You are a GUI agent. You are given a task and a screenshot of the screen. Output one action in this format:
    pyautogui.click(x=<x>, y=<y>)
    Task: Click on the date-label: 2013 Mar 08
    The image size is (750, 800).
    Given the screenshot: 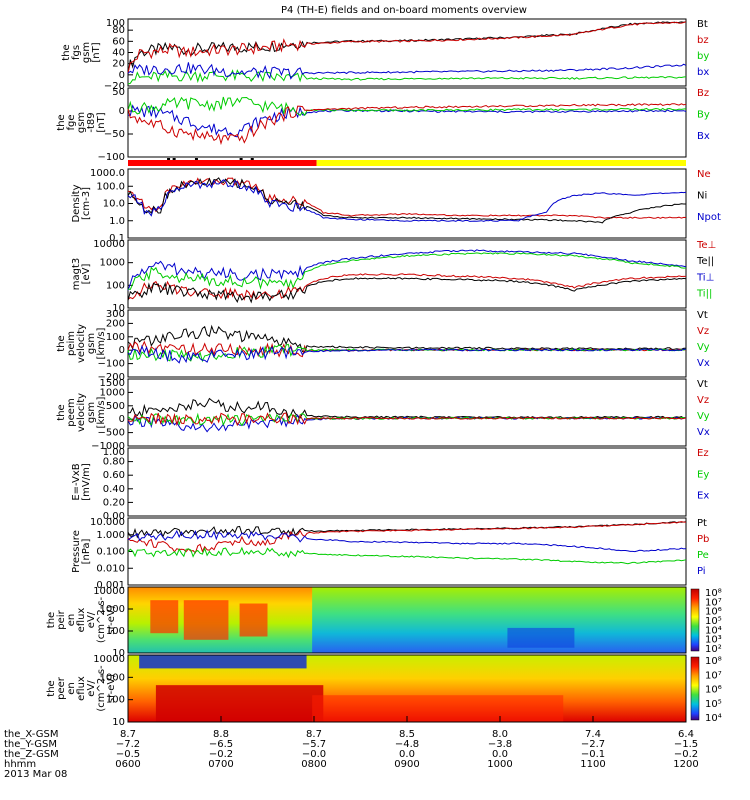 What is the action you would take?
    pyautogui.click(x=35, y=774)
    